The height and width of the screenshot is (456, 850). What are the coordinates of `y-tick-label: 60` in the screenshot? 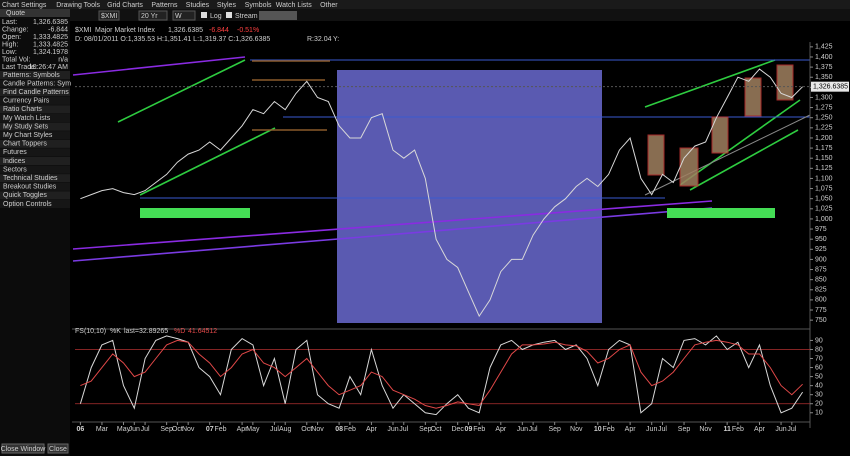 It's located at (819, 367).